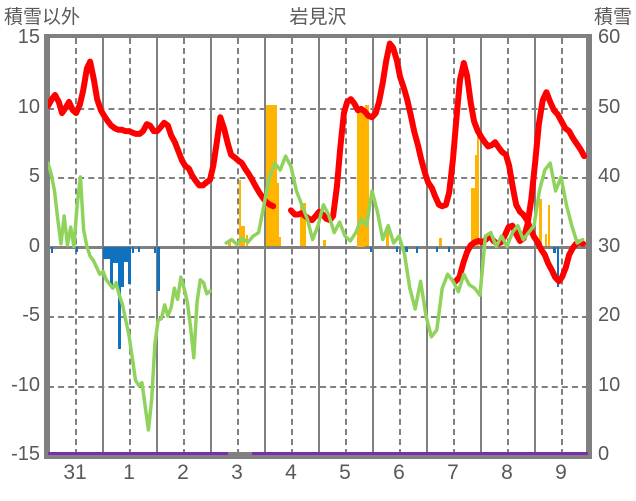 The image size is (636, 501). What do you see at coordinates (31, 315) in the screenshot?
I see `y-tick-left: -5` at bounding box center [31, 315].